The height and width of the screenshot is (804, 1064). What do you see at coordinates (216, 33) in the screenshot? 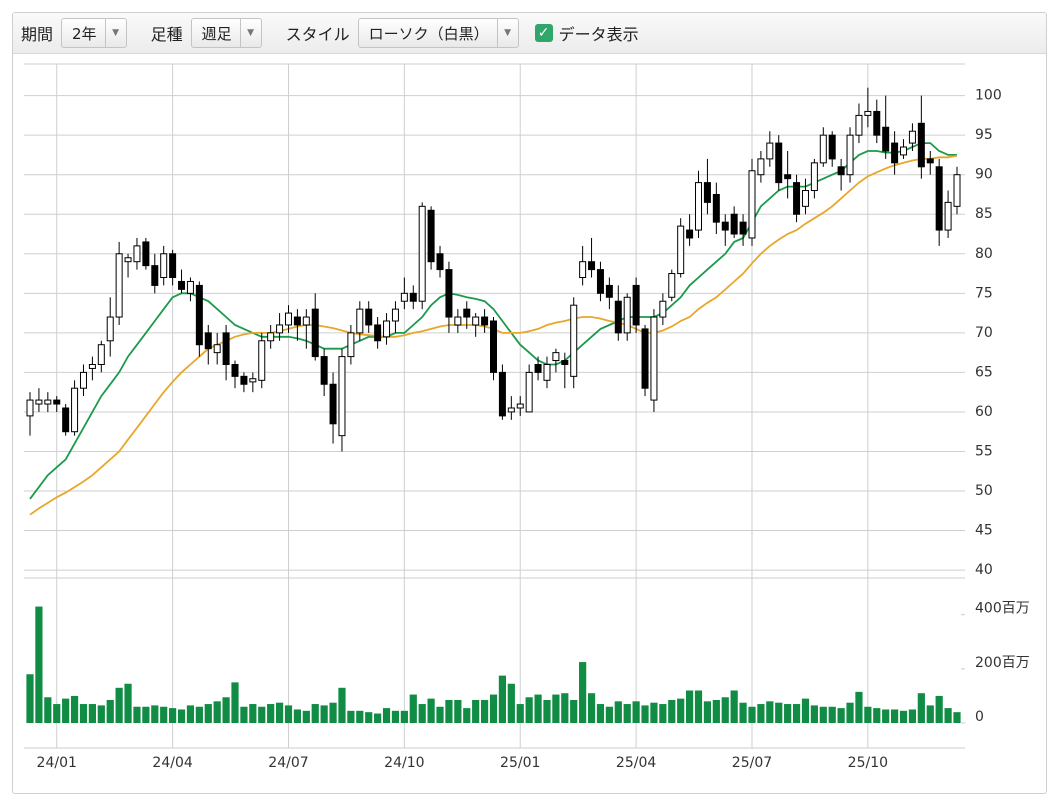
I see `bar-type-value: 週足` at bounding box center [216, 33].